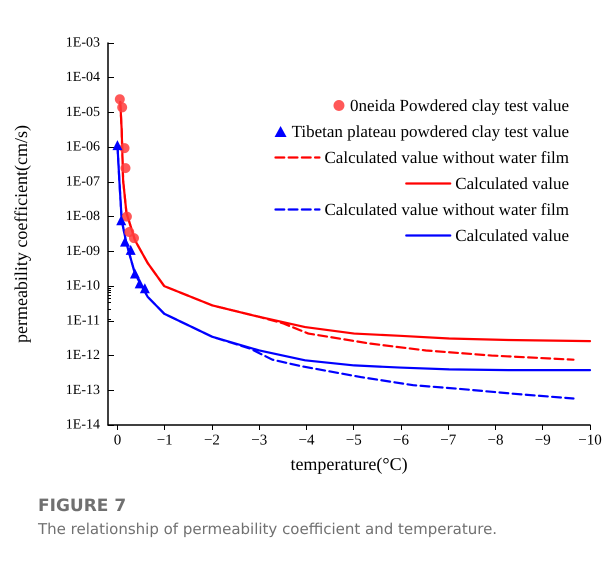 Image resolution: width=614 pixels, height=570 pixels. Describe the element at coordinates (496, 440) in the screenshot. I see `x-tick-label: −8` at that location.